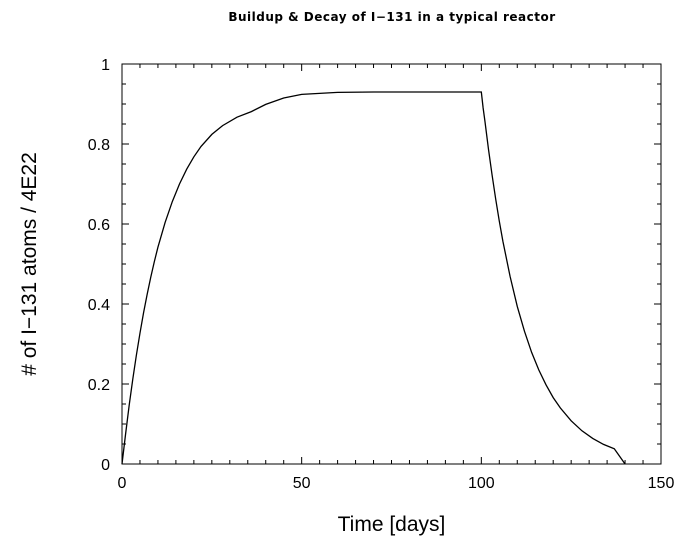 The width and height of the screenshot is (691, 545). What do you see at coordinates (122, 483) in the screenshot?
I see `x-tick-label: 0` at bounding box center [122, 483].